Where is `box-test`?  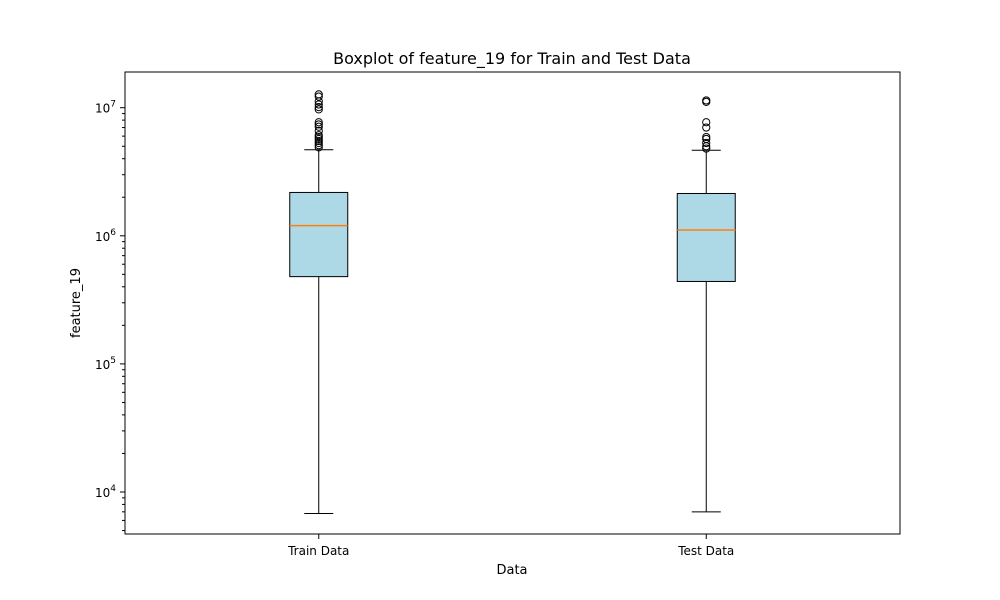 box-test is located at coordinates (706, 304).